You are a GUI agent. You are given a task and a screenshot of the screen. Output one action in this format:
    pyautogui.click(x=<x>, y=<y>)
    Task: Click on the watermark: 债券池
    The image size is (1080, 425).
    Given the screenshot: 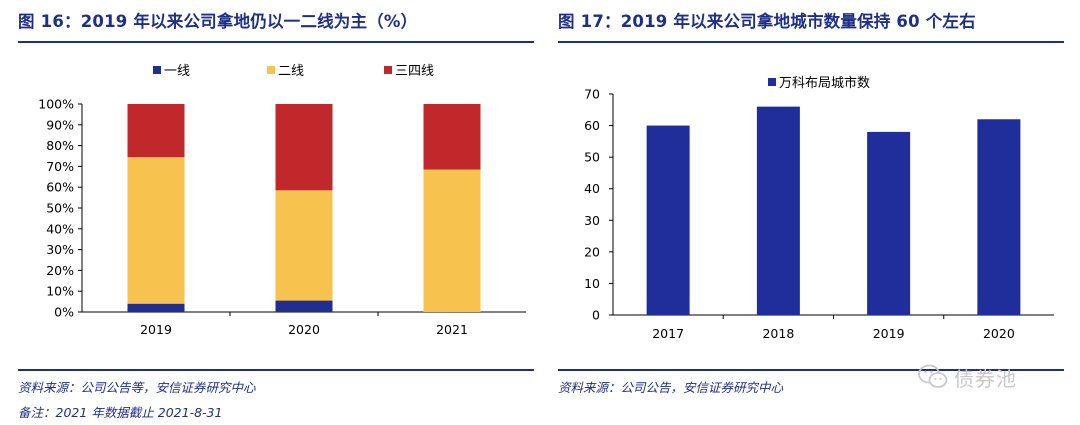 What is the action you would take?
    pyautogui.click(x=967, y=377)
    